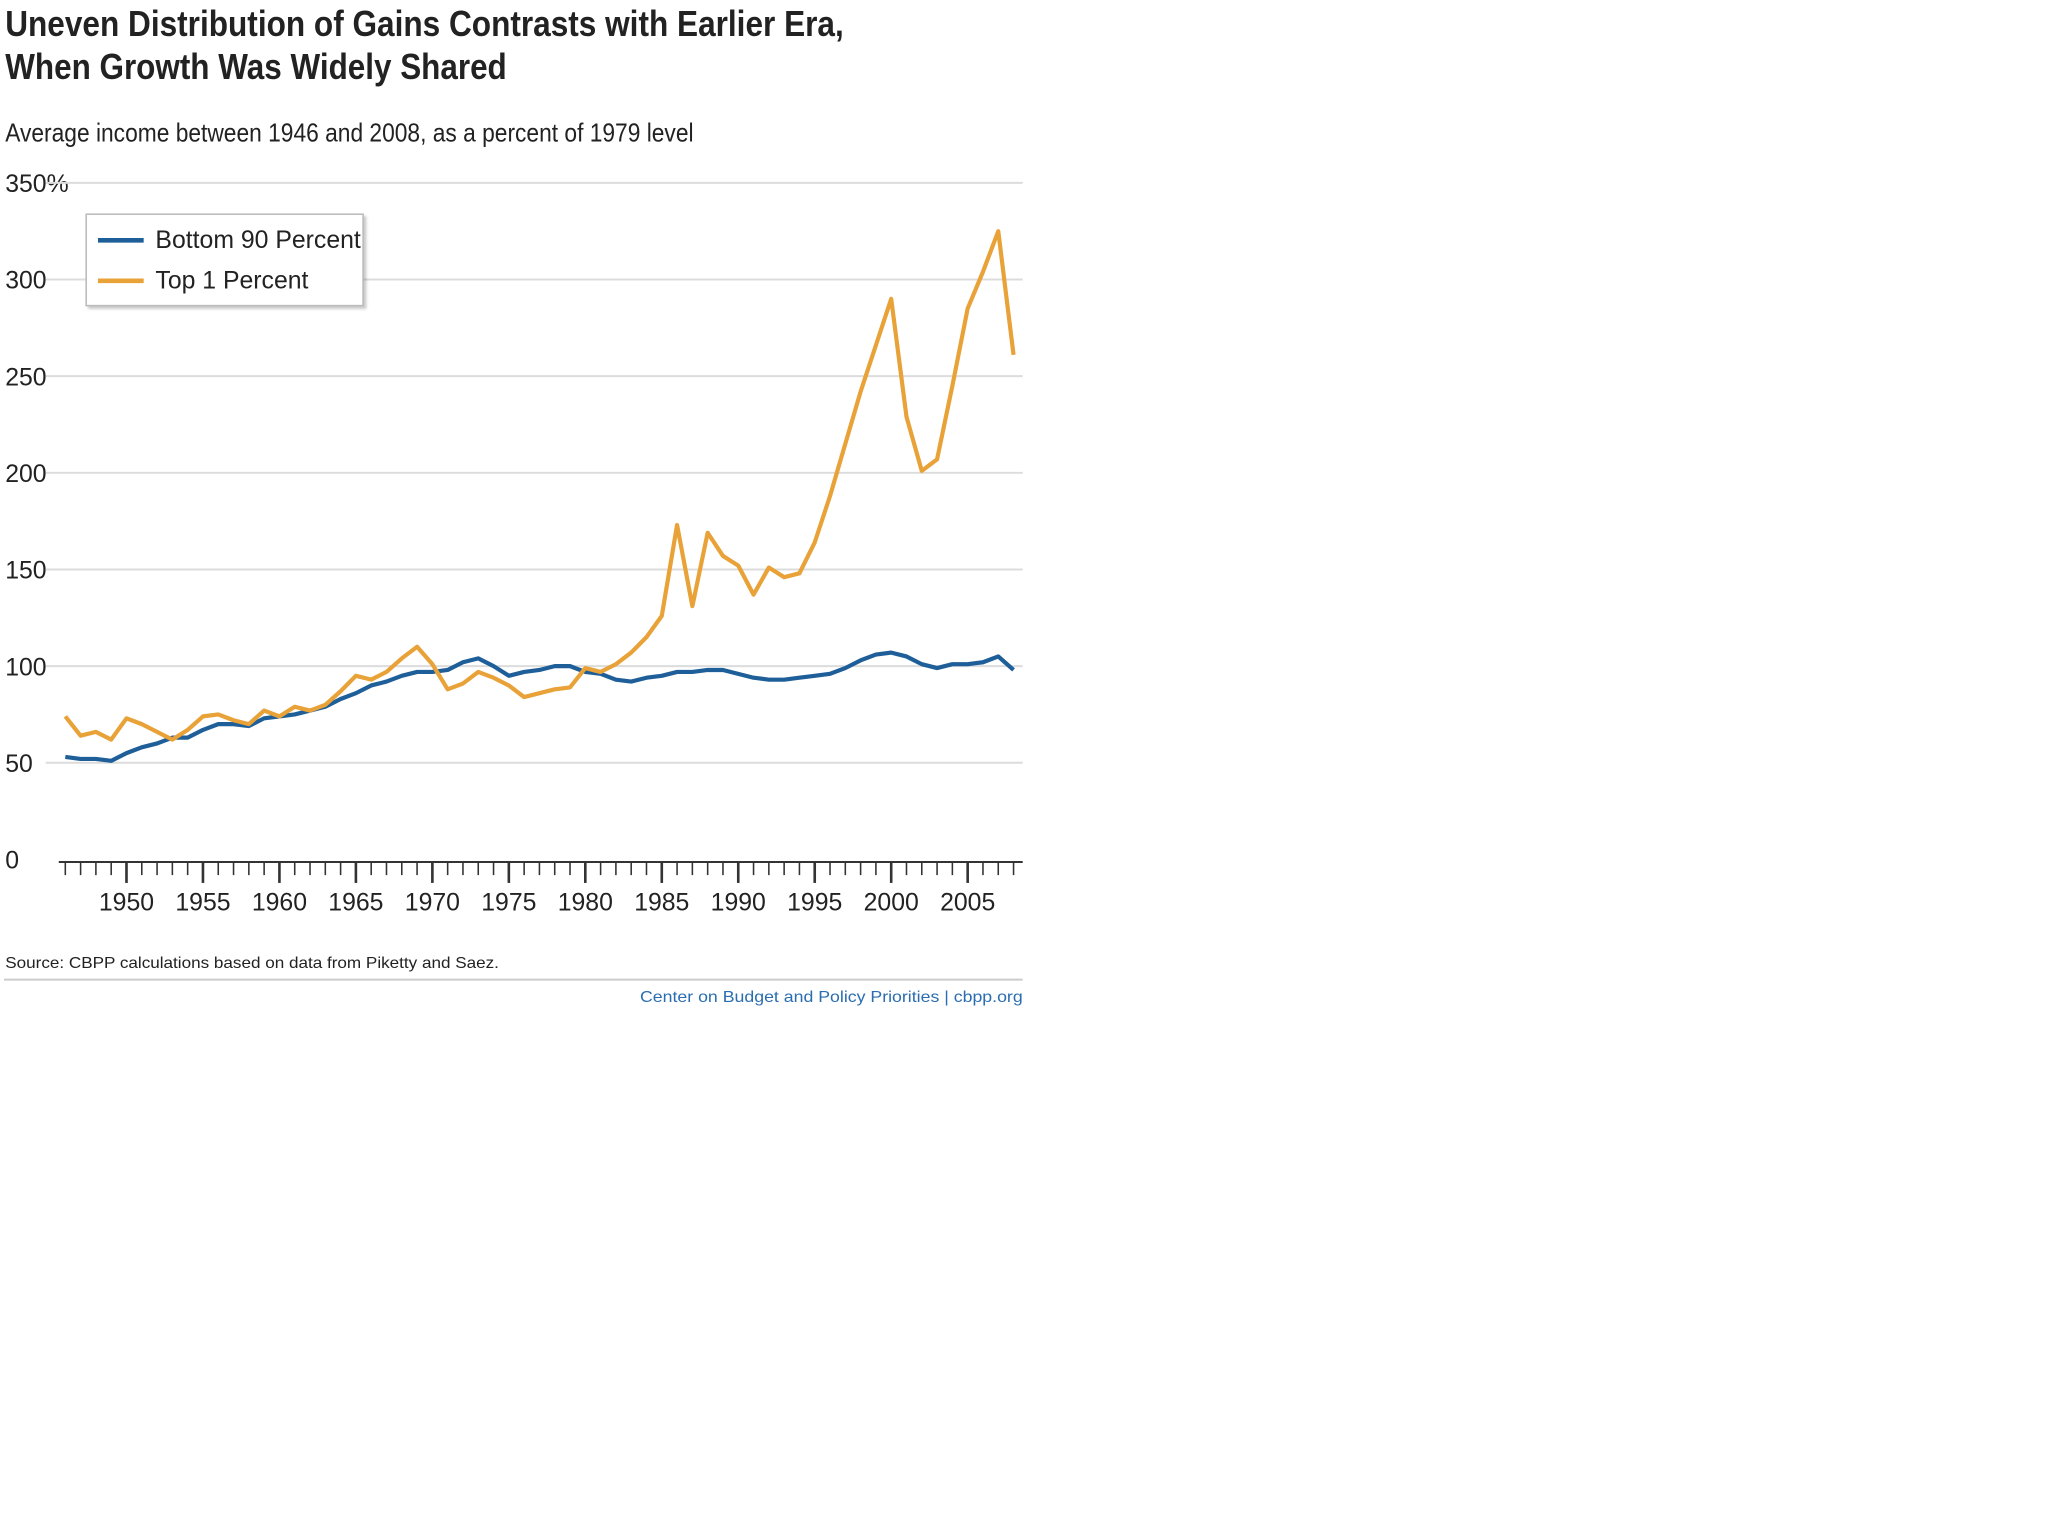 The height and width of the screenshot is (1536, 2048). I want to click on y-tick-label: 50, so click(19, 764).